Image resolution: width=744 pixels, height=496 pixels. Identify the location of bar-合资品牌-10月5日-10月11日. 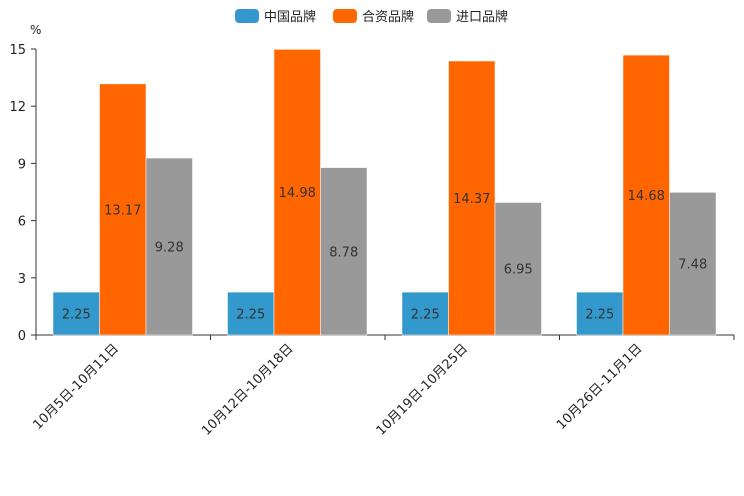
(123, 209).